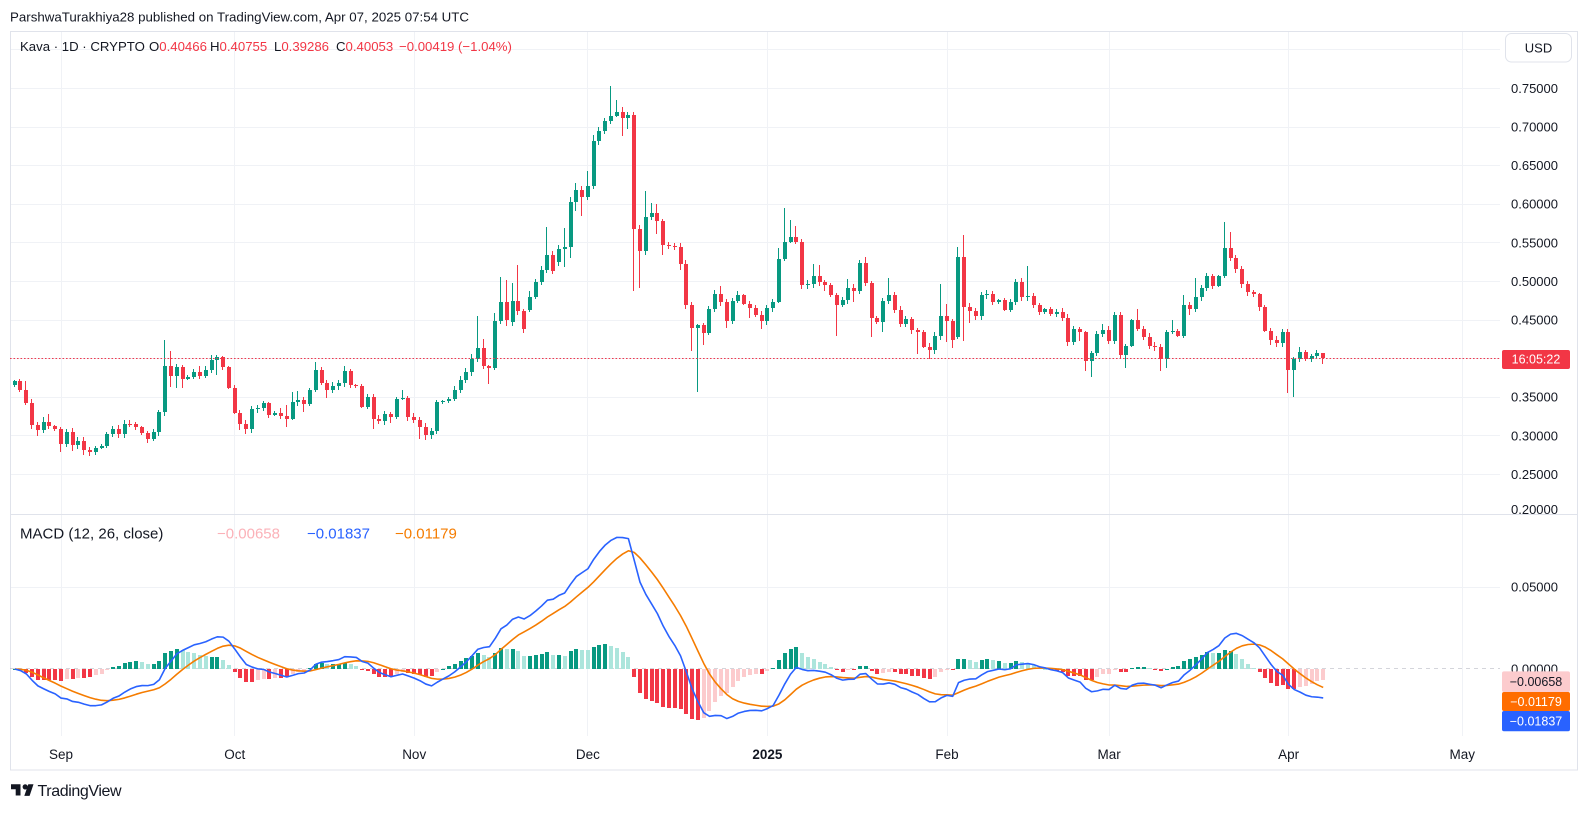  What do you see at coordinates (1463, 754) in the screenshot?
I see `svg-text: May` at bounding box center [1463, 754].